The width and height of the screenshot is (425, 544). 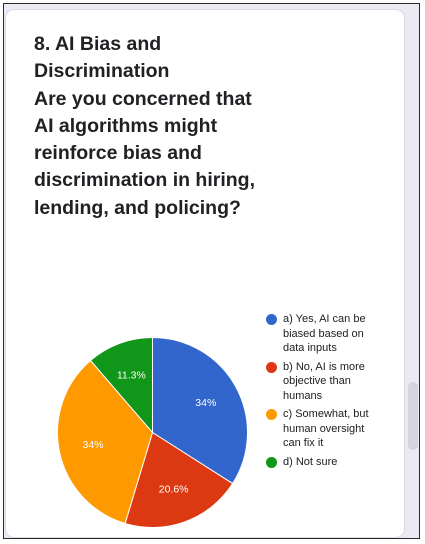 I want to click on legend-item-b: b) No, AI is more objective than humans, so click(x=322, y=382).